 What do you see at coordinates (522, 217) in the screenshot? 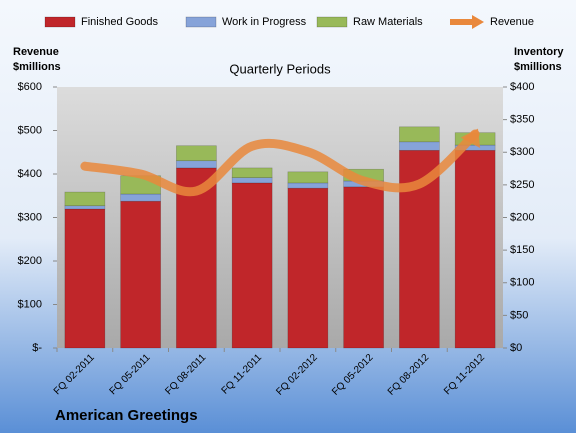
I see `y2-tick-label: $200` at bounding box center [522, 217].